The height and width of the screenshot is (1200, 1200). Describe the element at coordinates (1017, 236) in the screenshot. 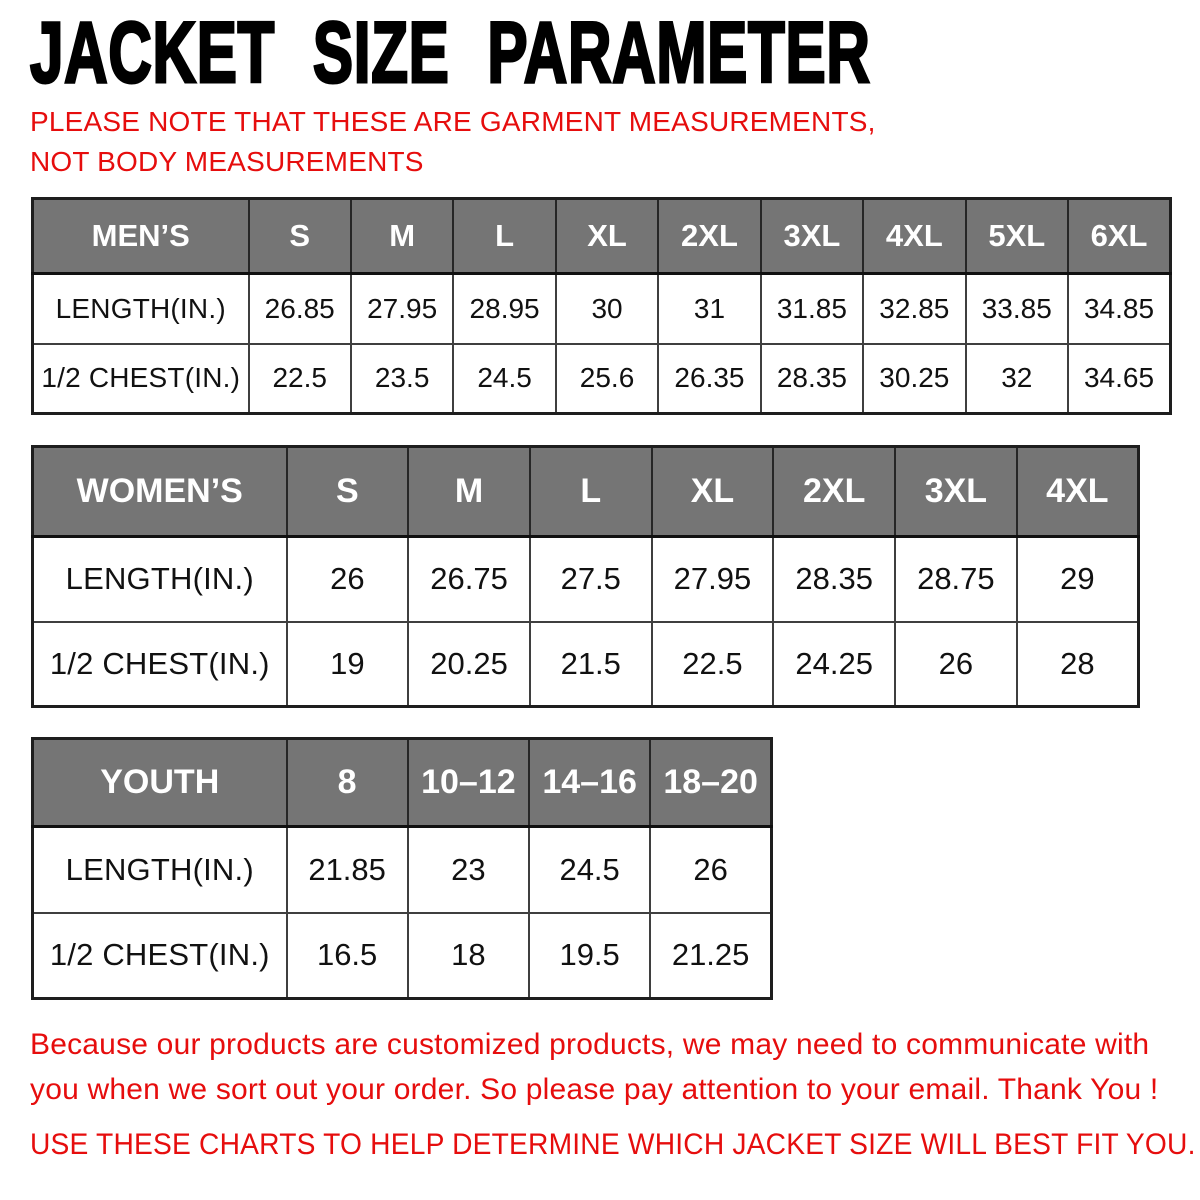

I see `size-column-header: 5XL` at that location.